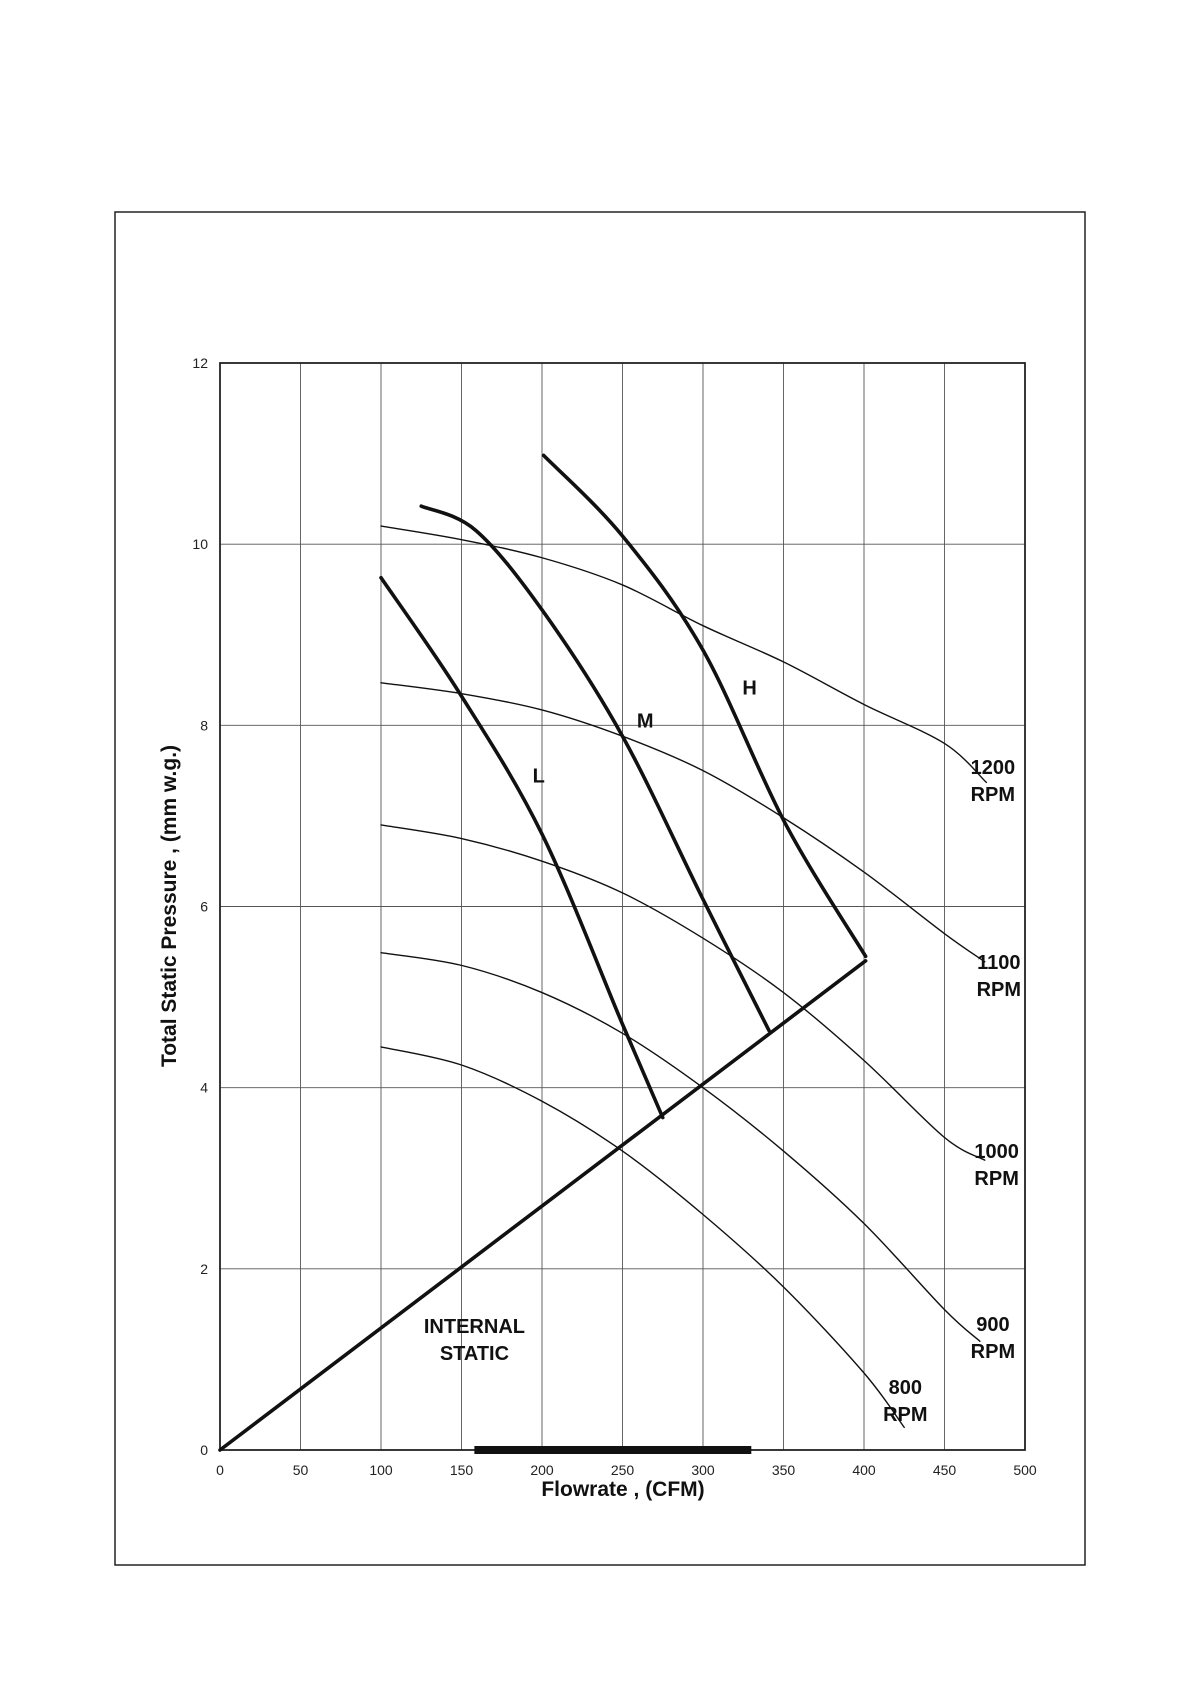 This screenshot has width=1191, height=1684. Describe the element at coordinates (538, 776) in the screenshot. I see `series-label: L` at that location.